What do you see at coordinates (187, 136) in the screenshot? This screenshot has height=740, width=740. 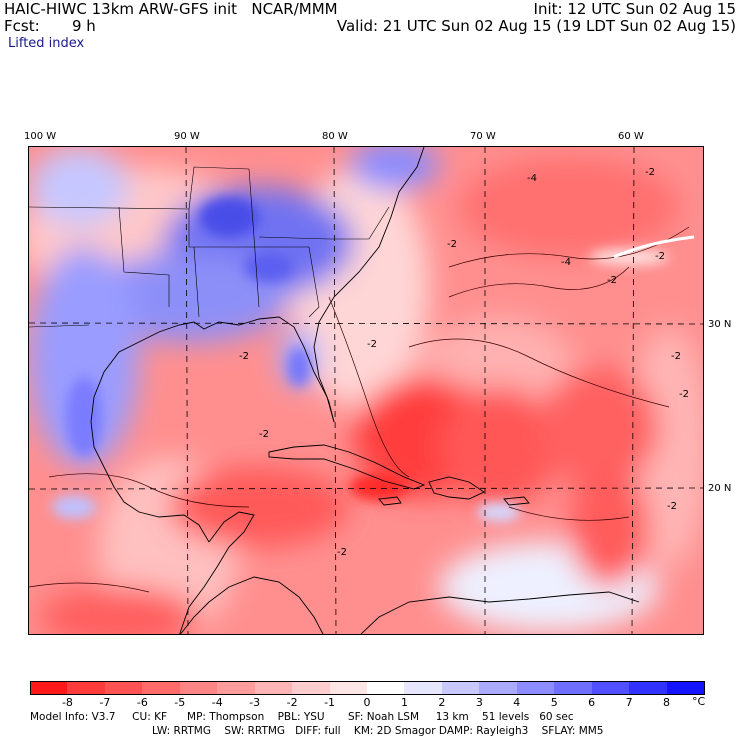 I see `lon-label-90w: 90 W` at bounding box center [187, 136].